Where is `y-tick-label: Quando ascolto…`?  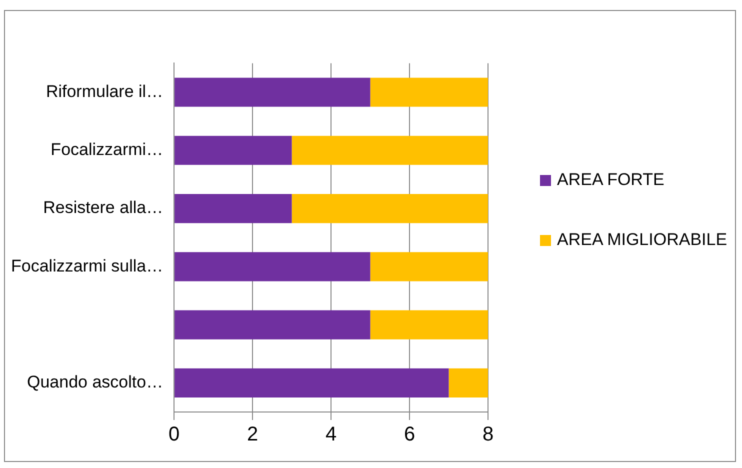
y-tick-label: Quando ascolto… is located at coordinates (95, 382).